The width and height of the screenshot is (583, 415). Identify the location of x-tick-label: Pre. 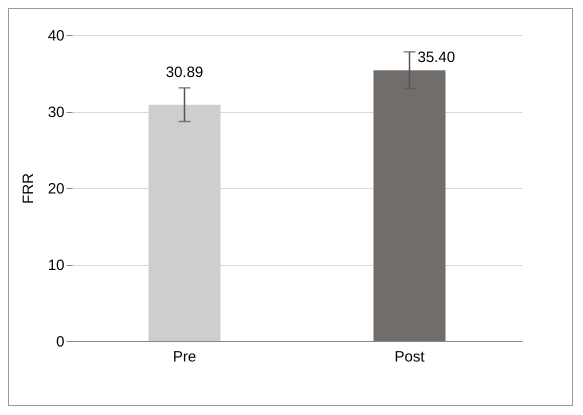
(184, 357).